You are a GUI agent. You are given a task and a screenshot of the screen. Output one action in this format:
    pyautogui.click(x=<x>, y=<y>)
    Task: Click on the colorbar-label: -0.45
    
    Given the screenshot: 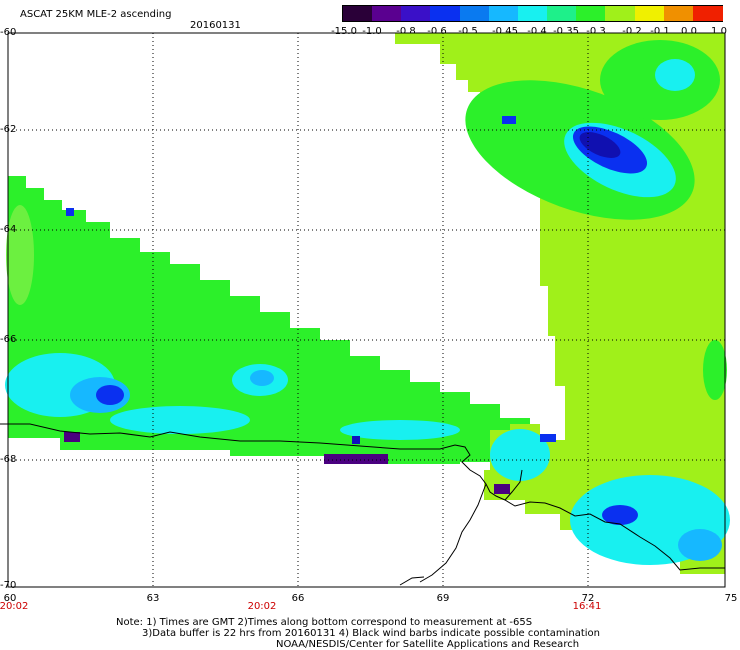 What is the action you would take?
    pyautogui.click(x=505, y=31)
    